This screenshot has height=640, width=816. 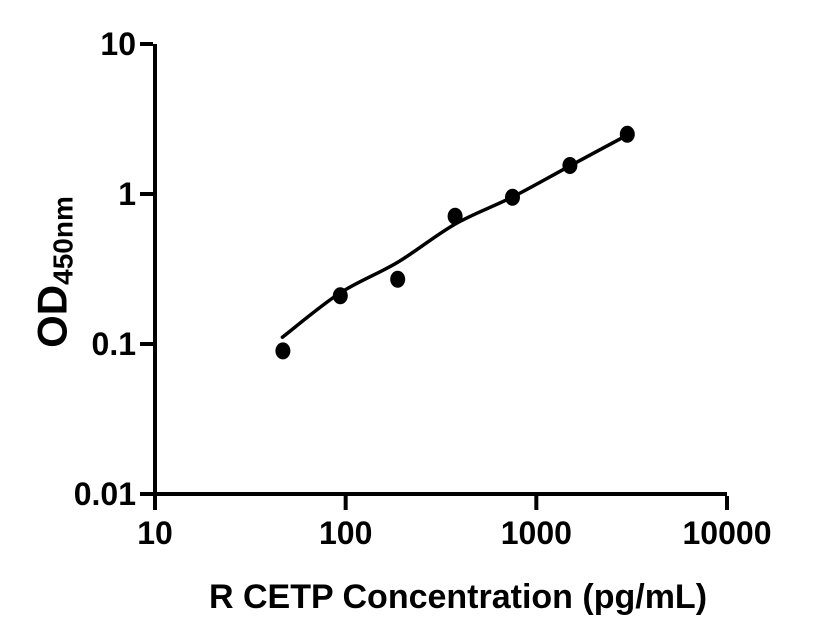 I want to click on y-axis-label: OD450nm, so click(x=54, y=272).